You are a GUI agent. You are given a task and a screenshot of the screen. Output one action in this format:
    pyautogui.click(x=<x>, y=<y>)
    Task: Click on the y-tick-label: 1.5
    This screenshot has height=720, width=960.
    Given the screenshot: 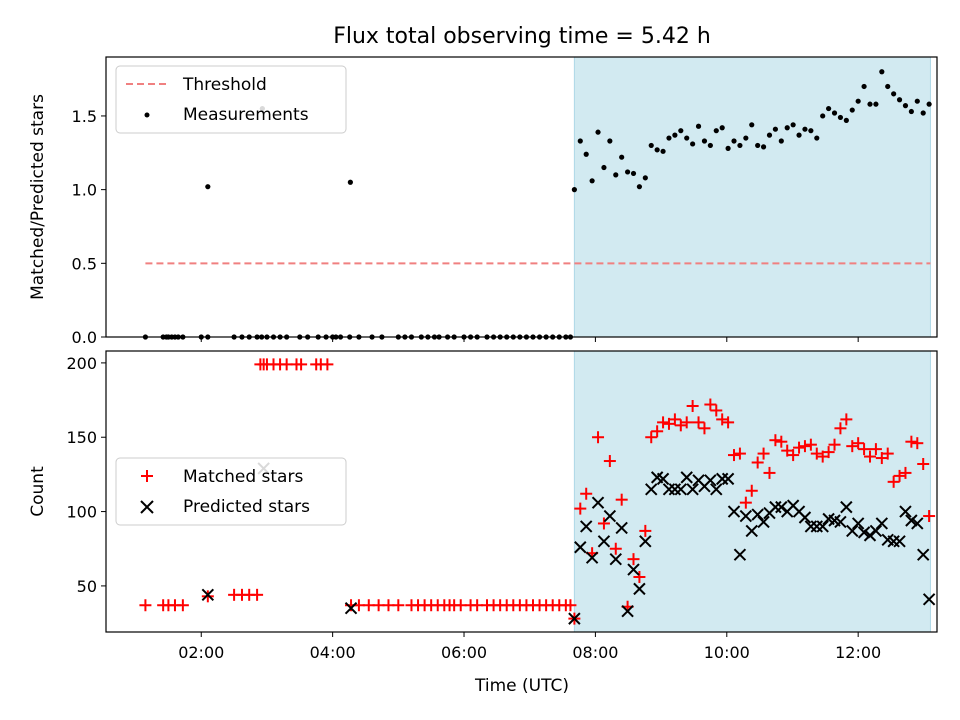 What is the action you would take?
    pyautogui.click(x=84, y=116)
    